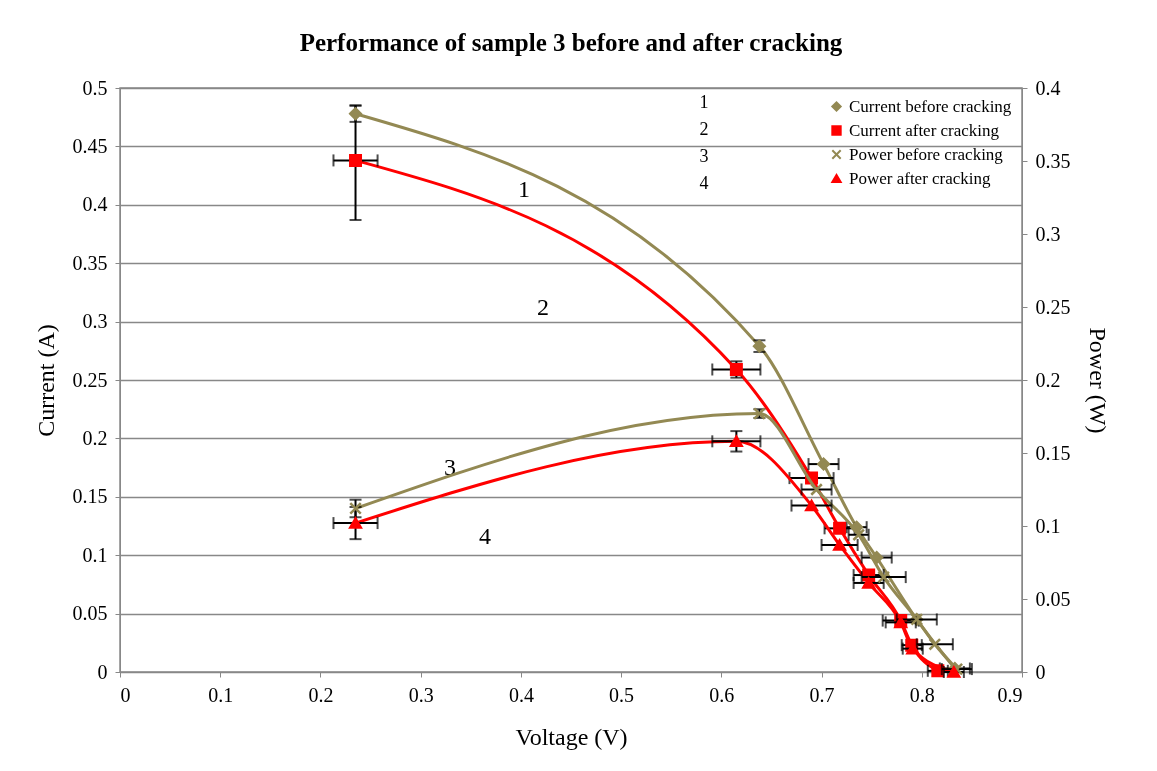 This screenshot has width=1157, height=771. Describe the element at coordinates (95, 554) in the screenshot. I see `y-tick-label: 0.1` at that location.